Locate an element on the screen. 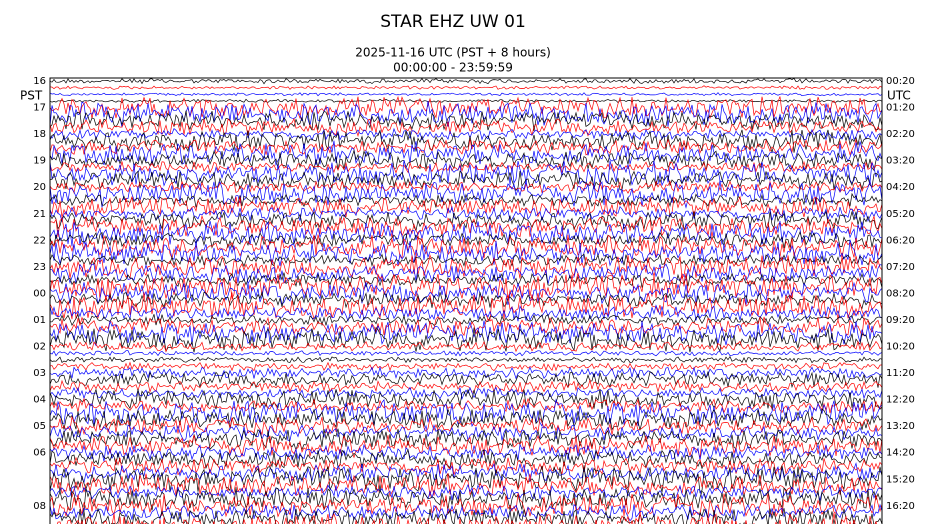  left-tick-label: 02 is located at coordinates (39, 347).